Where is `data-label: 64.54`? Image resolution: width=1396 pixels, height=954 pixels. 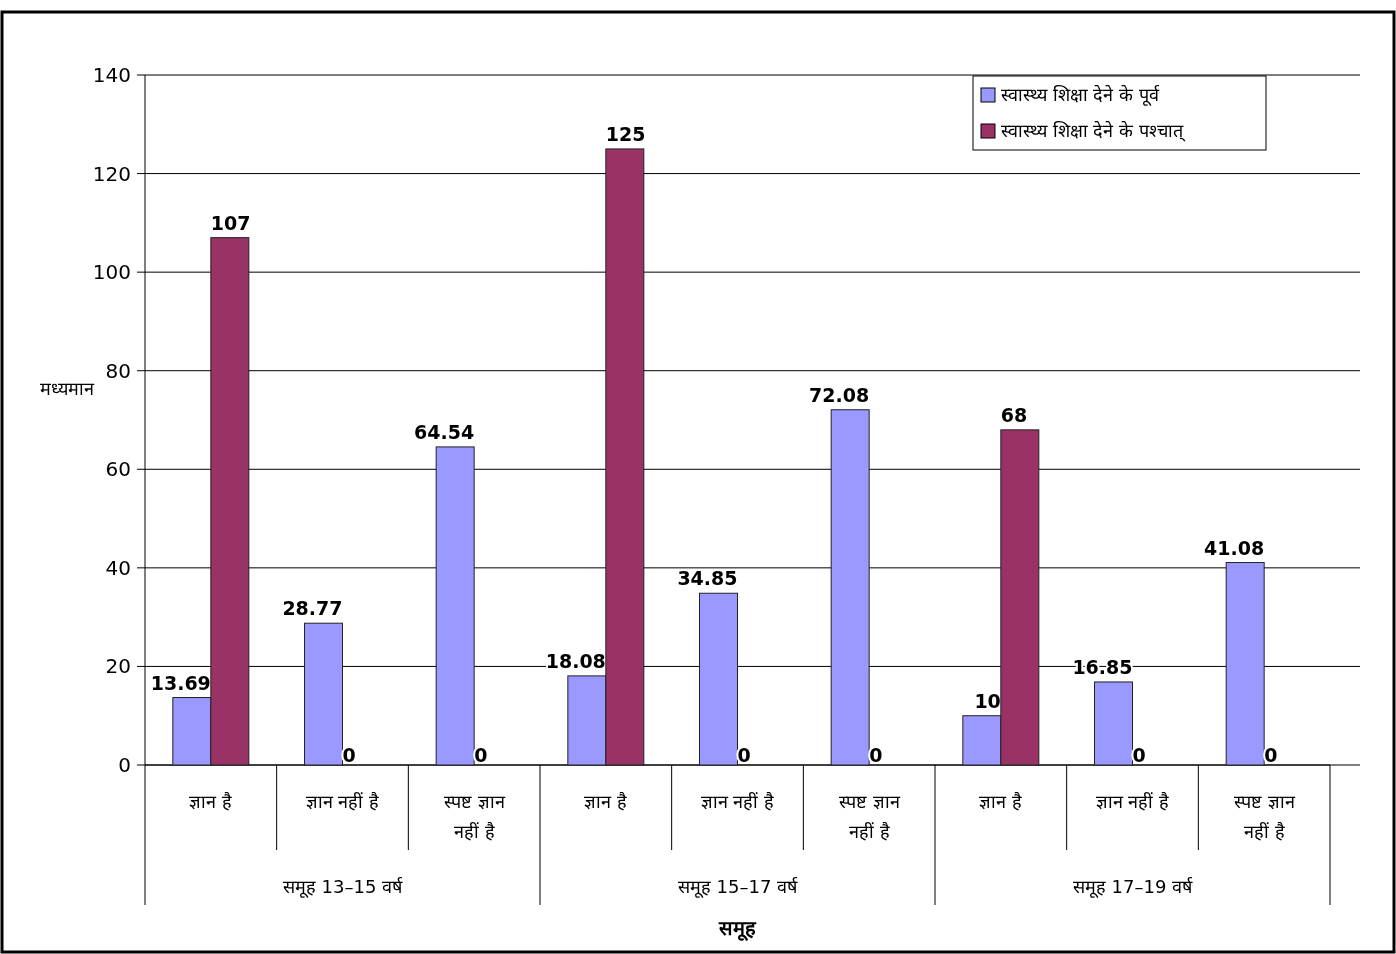 data-label: 64.54 is located at coordinates (444, 431).